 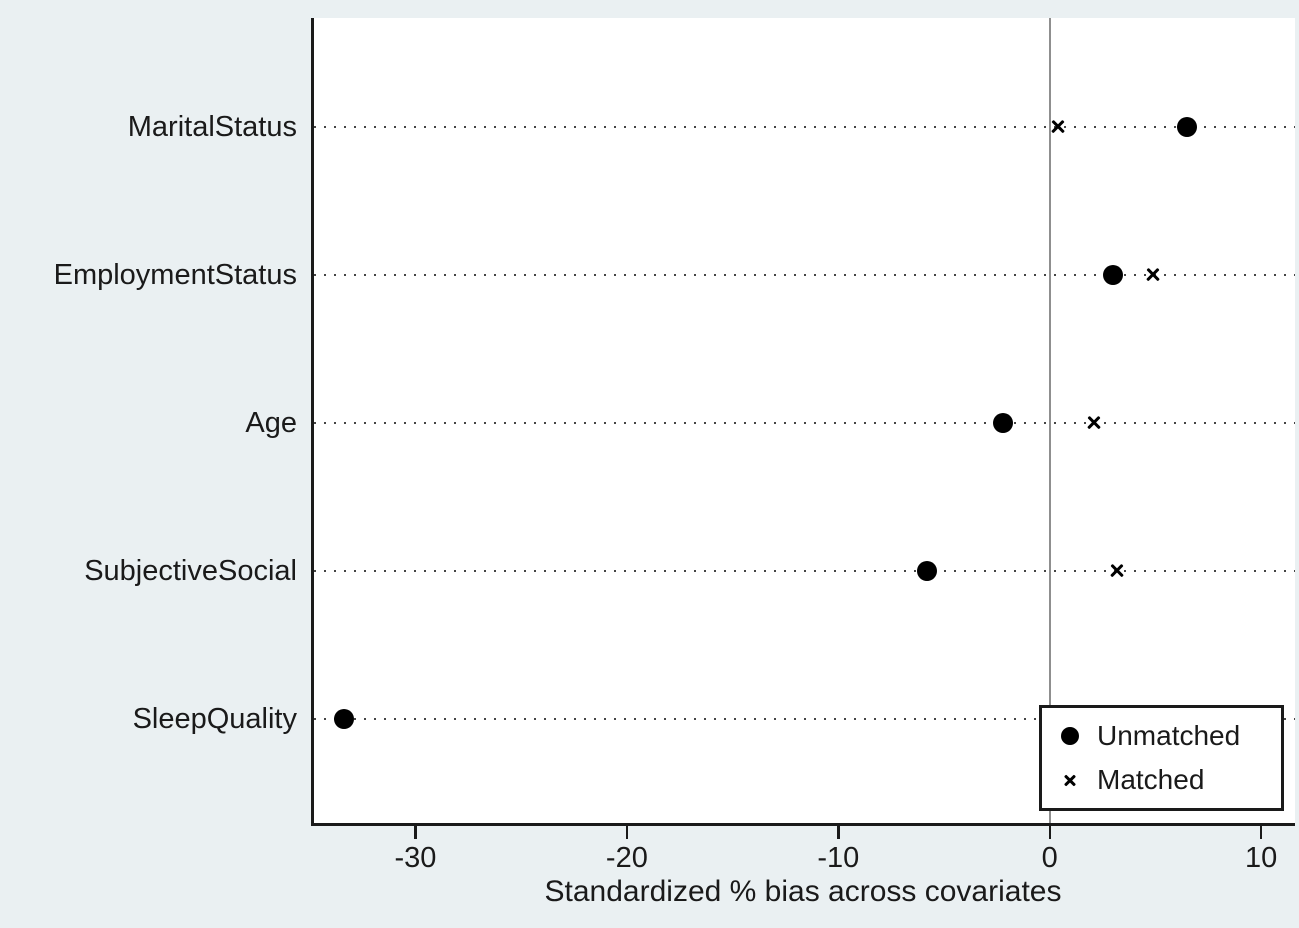 I want to click on legend-entry-unmatched: Unmatched, so click(x=1165, y=736).